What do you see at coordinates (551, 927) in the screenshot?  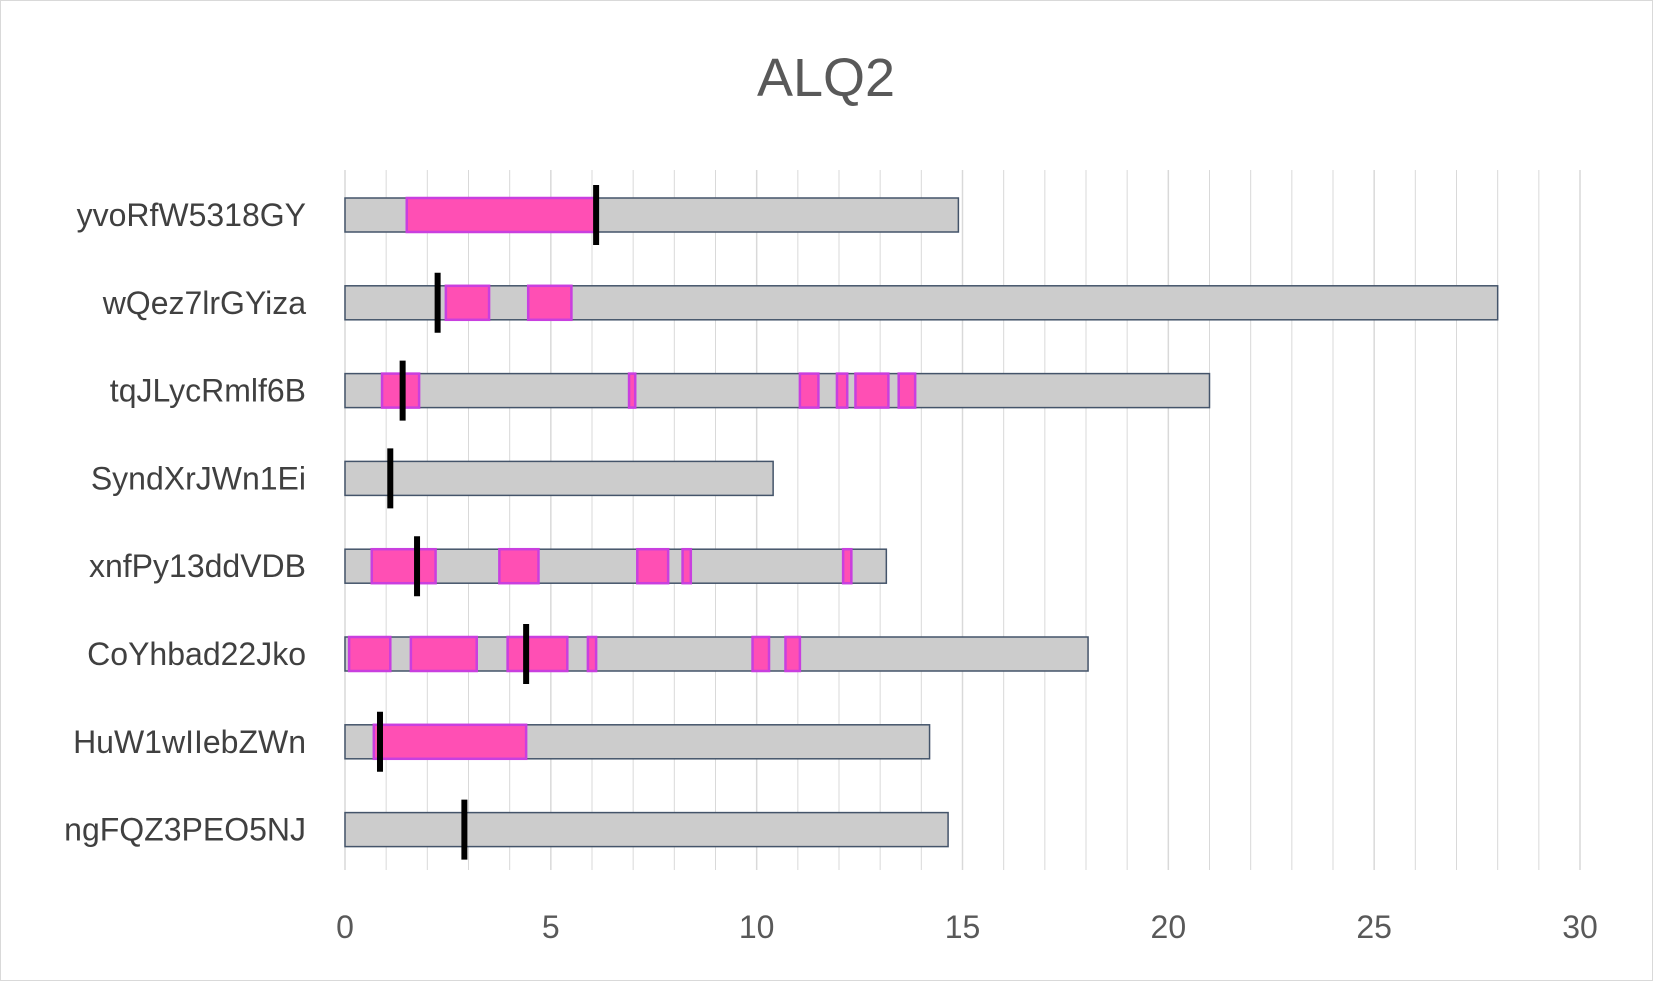 I see `x-tick-label: 5` at bounding box center [551, 927].